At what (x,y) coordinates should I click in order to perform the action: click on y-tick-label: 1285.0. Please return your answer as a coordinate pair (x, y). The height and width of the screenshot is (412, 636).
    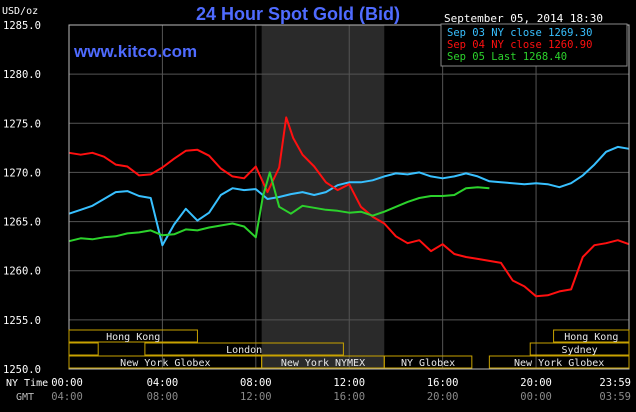
    Looking at the image, I should click on (22, 26).